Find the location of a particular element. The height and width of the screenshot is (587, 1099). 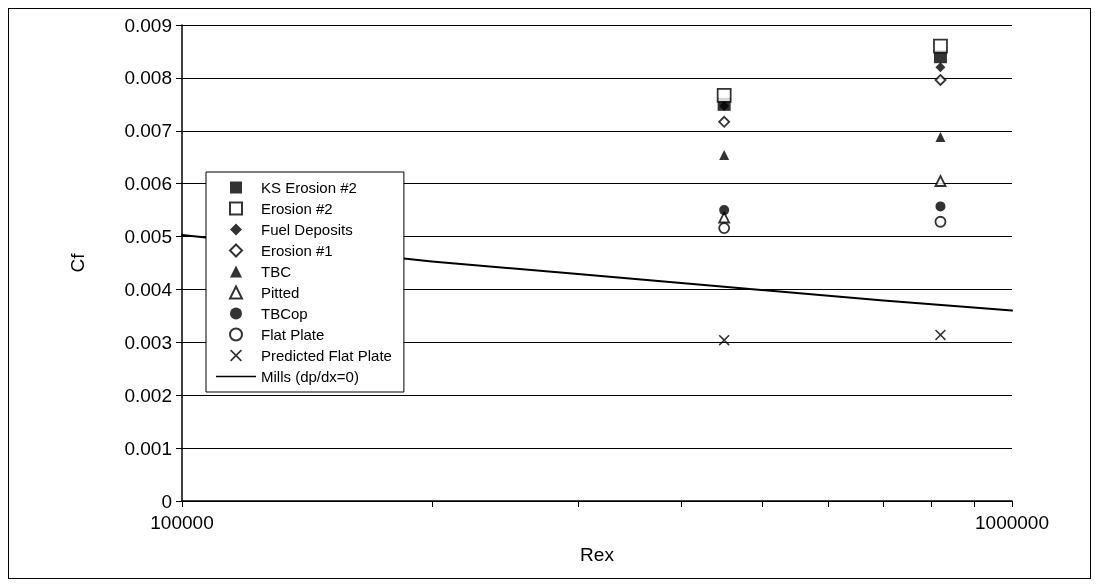

y-tick-label: 0 is located at coordinates (166, 501).